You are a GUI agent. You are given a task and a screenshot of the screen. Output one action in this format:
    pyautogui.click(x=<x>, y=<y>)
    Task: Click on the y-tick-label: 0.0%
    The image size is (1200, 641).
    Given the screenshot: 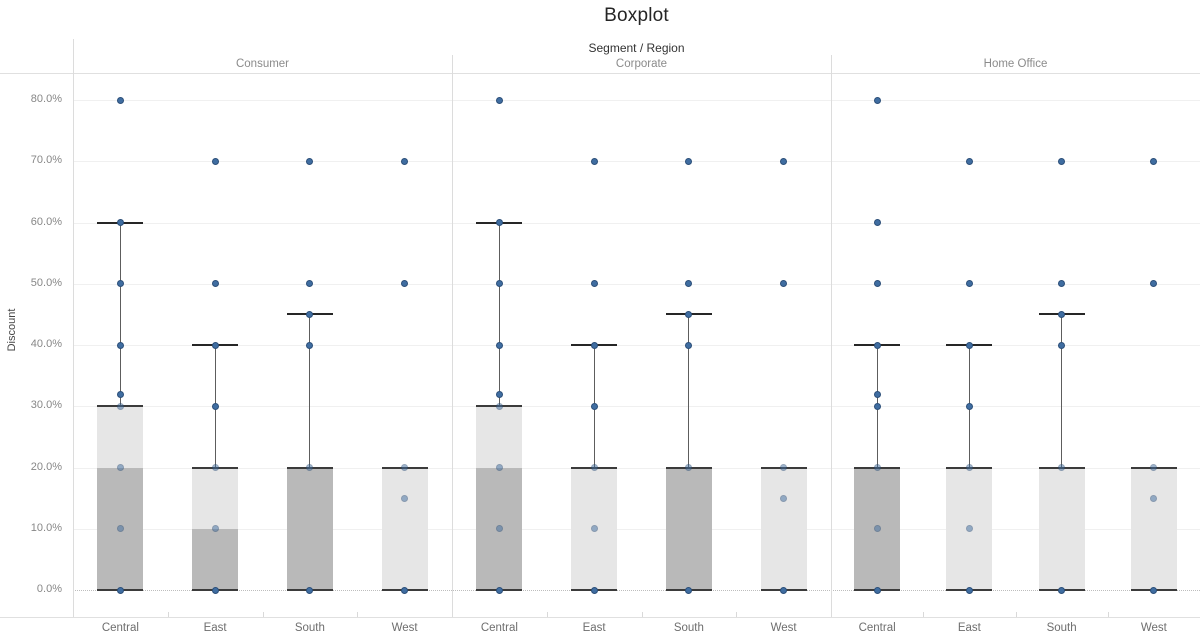 What is the action you would take?
    pyautogui.click(x=49, y=589)
    